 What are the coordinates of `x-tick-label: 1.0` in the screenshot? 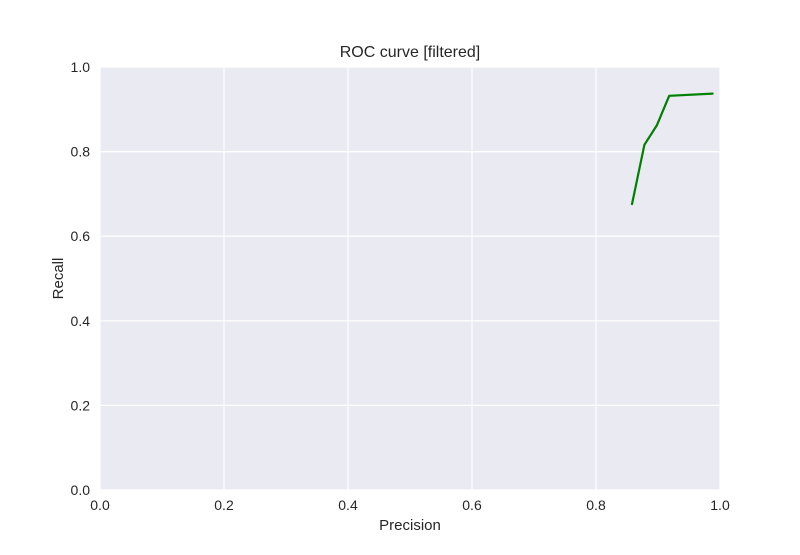 It's located at (720, 505).